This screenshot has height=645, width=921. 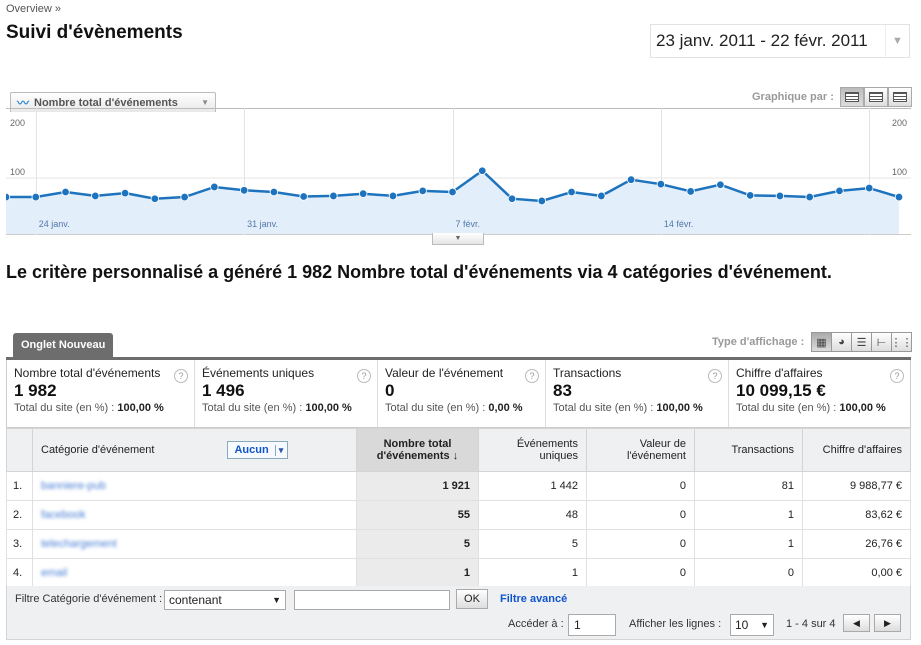 I want to click on comparison-view-button: ⊢, so click(x=881, y=342).